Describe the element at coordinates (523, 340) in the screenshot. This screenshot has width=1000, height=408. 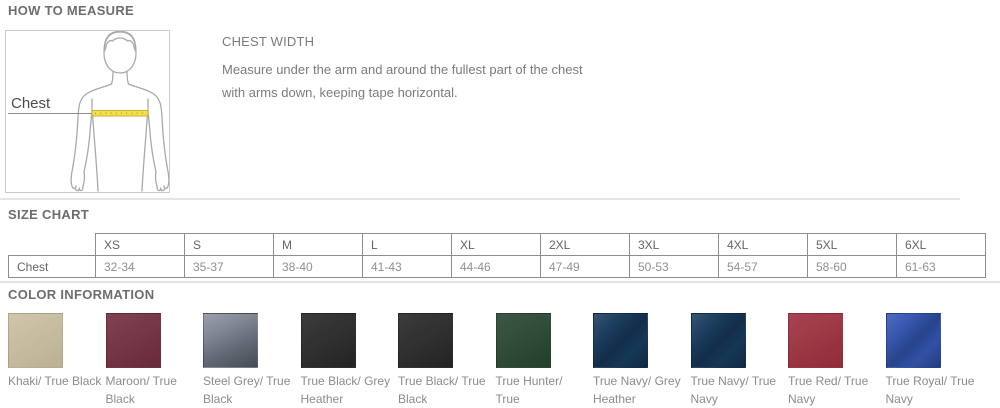
I see `color-swatch-true-hunter-true-navy` at that location.